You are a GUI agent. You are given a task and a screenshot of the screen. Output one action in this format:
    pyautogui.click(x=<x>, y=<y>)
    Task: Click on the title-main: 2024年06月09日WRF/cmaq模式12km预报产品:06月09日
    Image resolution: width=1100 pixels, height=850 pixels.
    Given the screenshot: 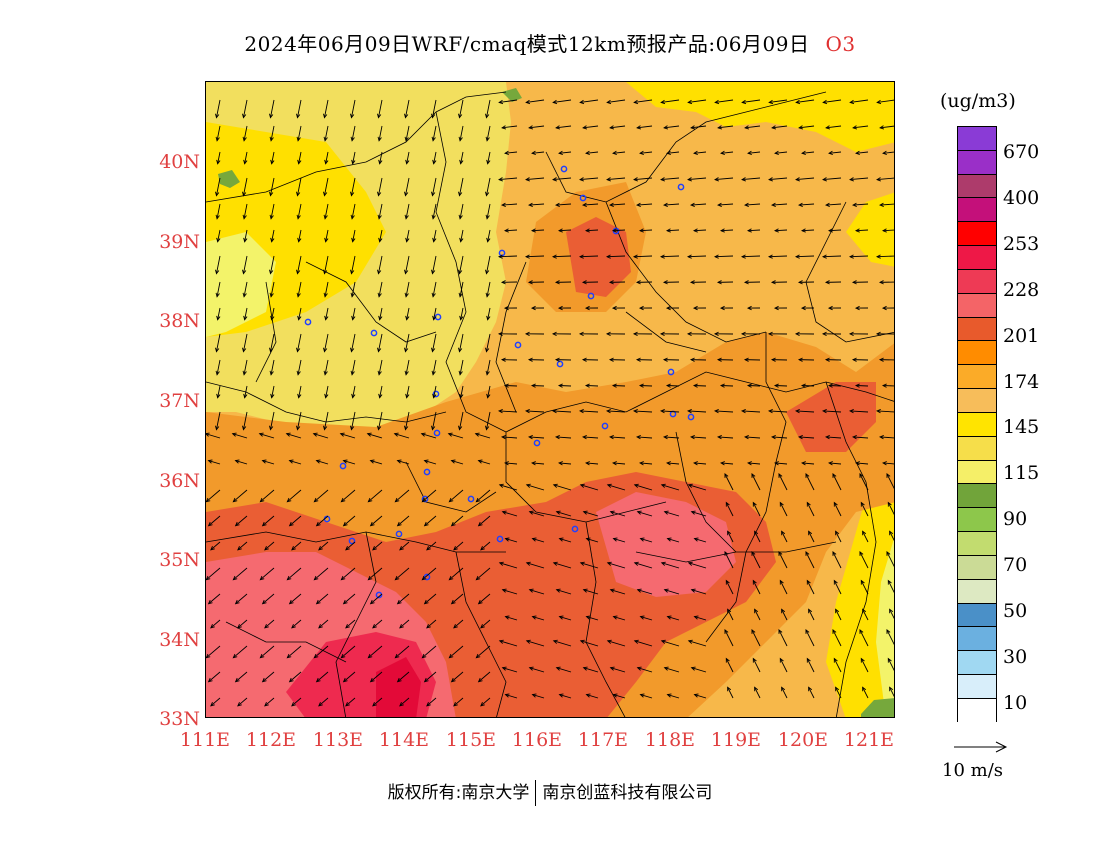 What is the action you would take?
    pyautogui.click(x=527, y=44)
    